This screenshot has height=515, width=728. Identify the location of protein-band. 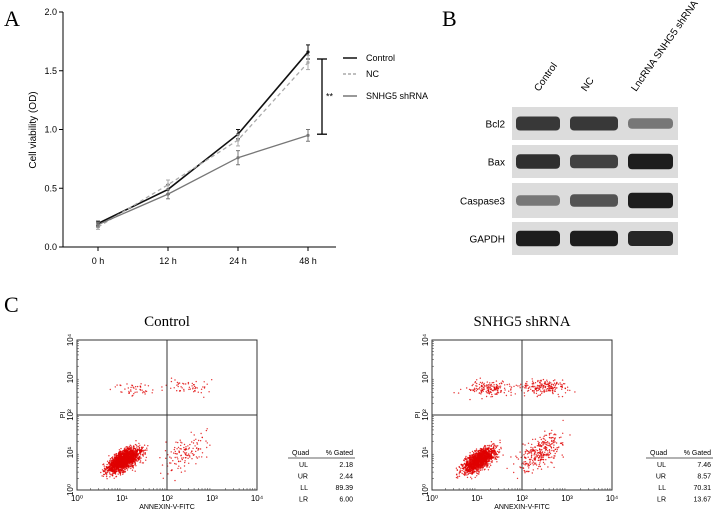
(538, 238).